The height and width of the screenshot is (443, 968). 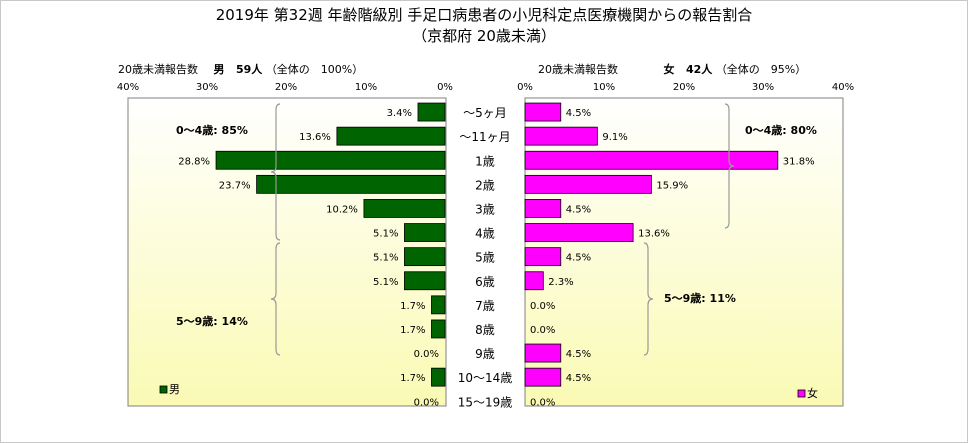 What do you see at coordinates (578, 69) in the screenshot?
I see `female-count-label: 20歳未満報告数` at bounding box center [578, 69].